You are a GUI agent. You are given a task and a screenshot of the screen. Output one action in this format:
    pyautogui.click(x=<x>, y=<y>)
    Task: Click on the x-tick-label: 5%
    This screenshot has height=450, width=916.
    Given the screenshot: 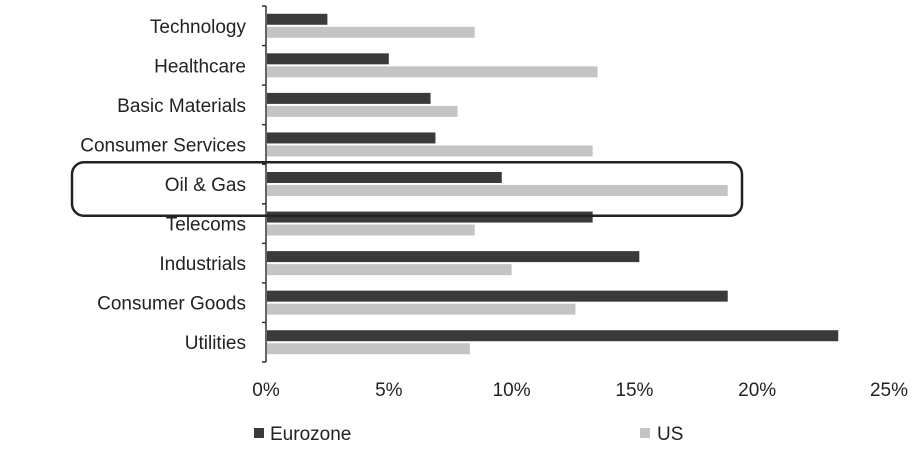 What is the action you would take?
    pyautogui.click(x=389, y=390)
    